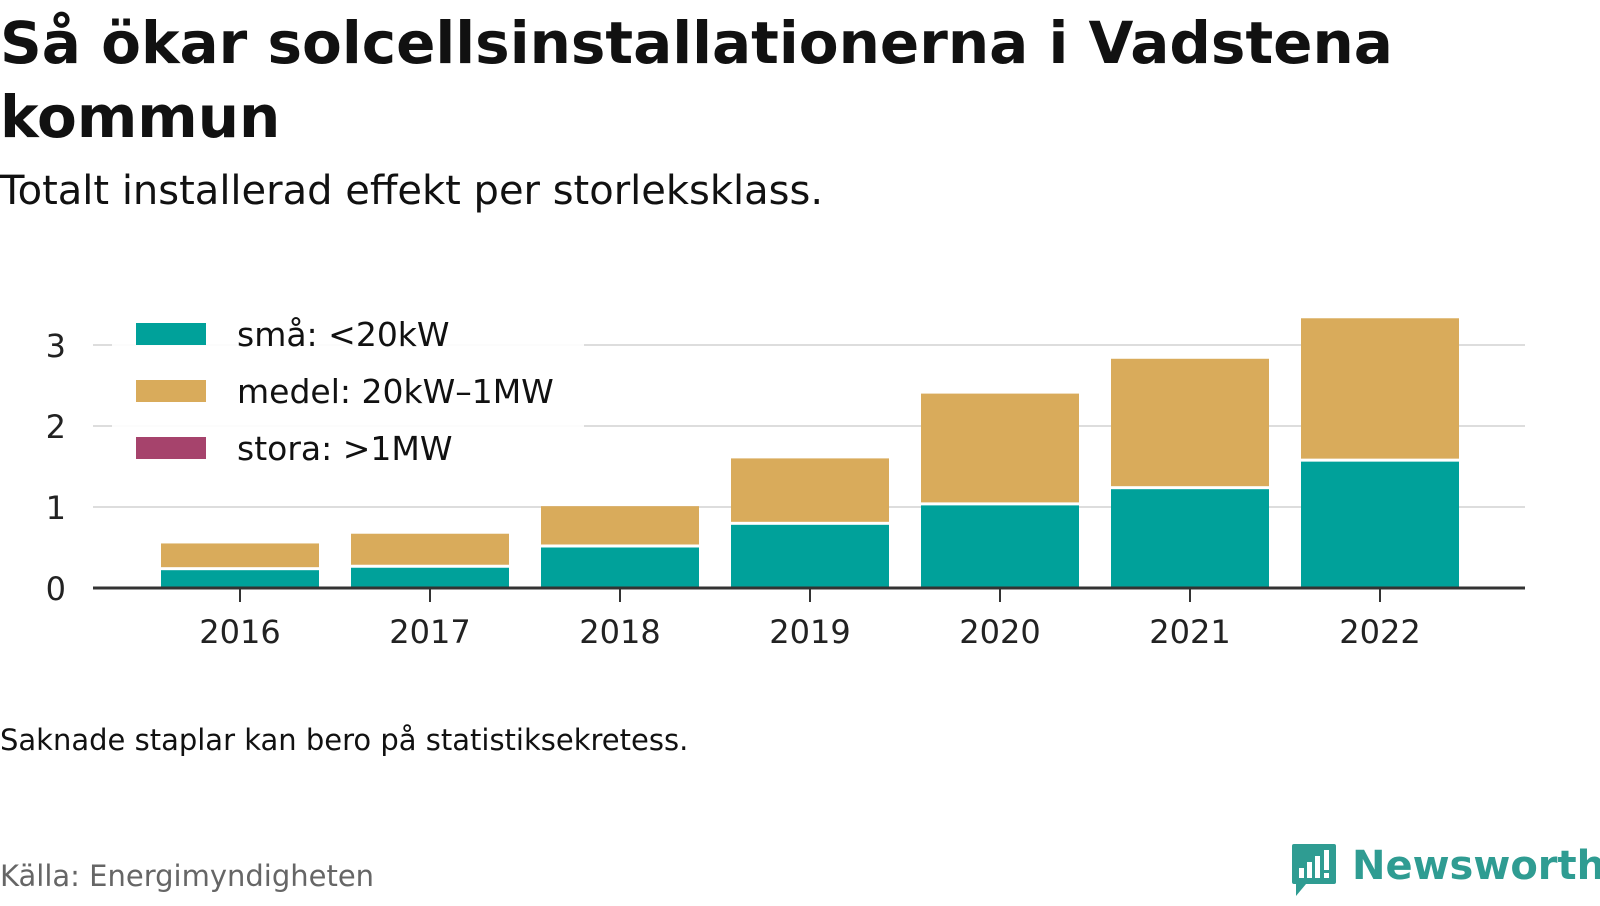 This screenshot has width=1600, height=906. What do you see at coordinates (1189, 632) in the screenshot?
I see `x-tick-label: 2021` at bounding box center [1189, 632].